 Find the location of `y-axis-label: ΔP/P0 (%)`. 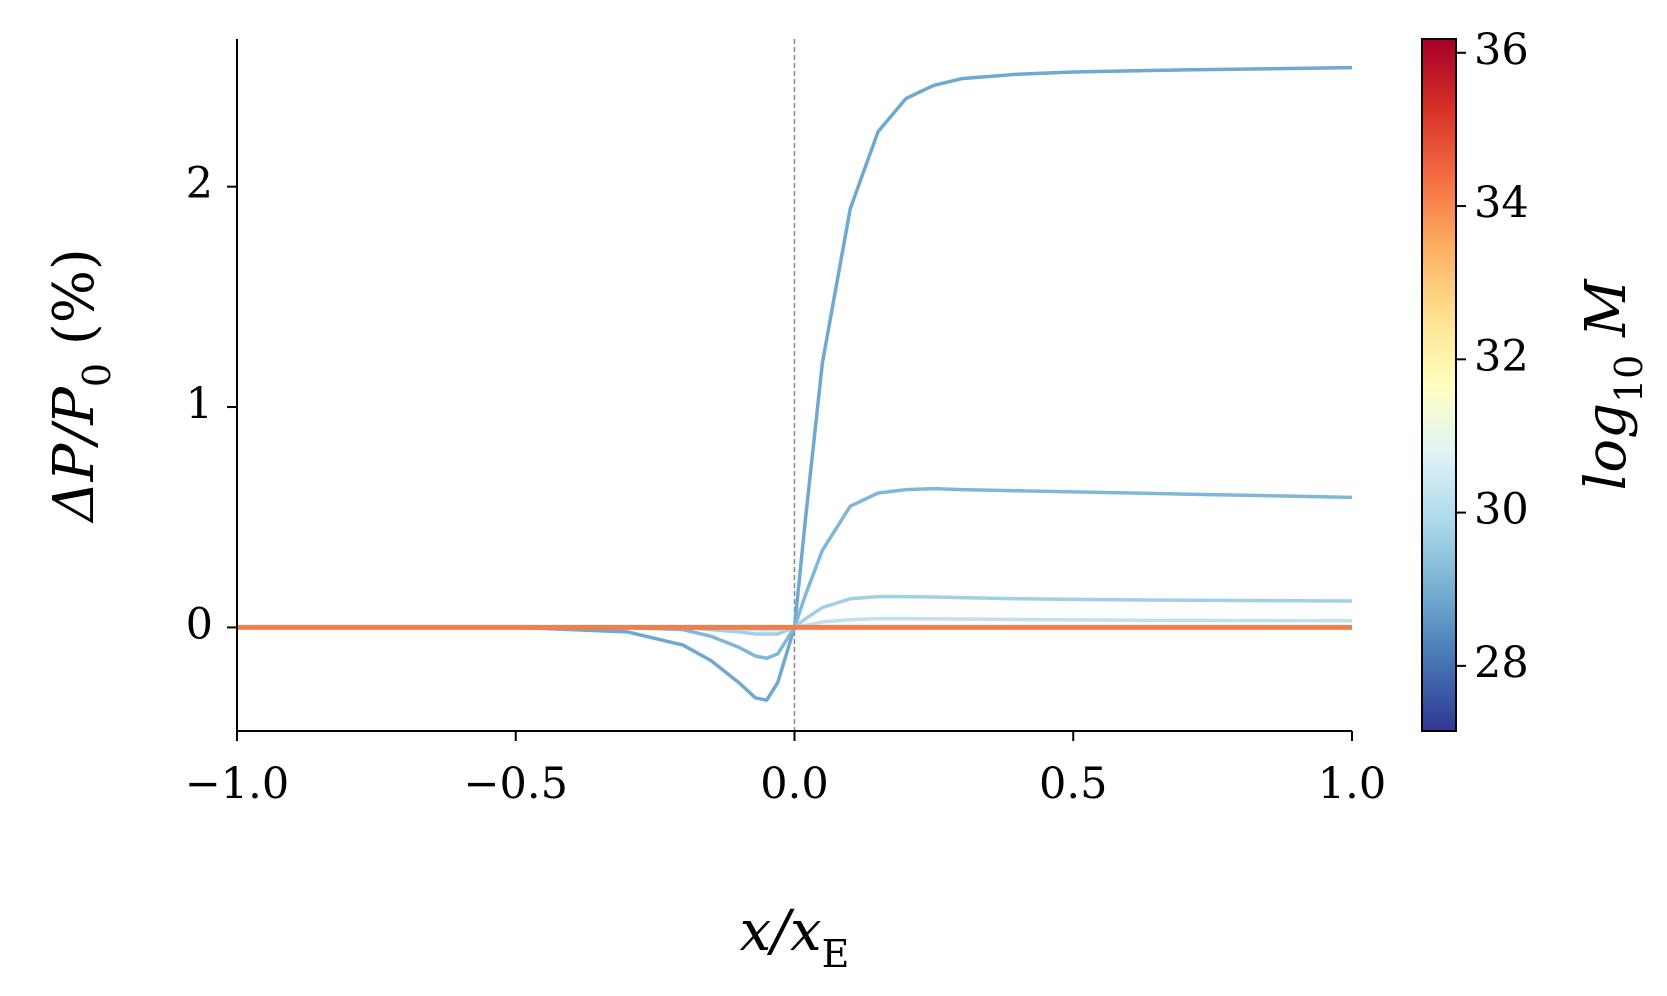

y-axis-label: ΔP/P0 (%) is located at coordinates (80, 386).